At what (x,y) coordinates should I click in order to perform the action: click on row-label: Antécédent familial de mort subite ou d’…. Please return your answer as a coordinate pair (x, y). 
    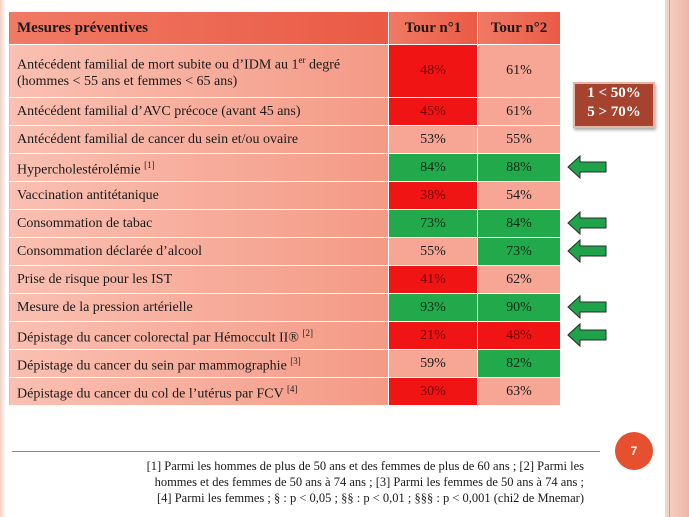
    Looking at the image, I should click on (198, 71).